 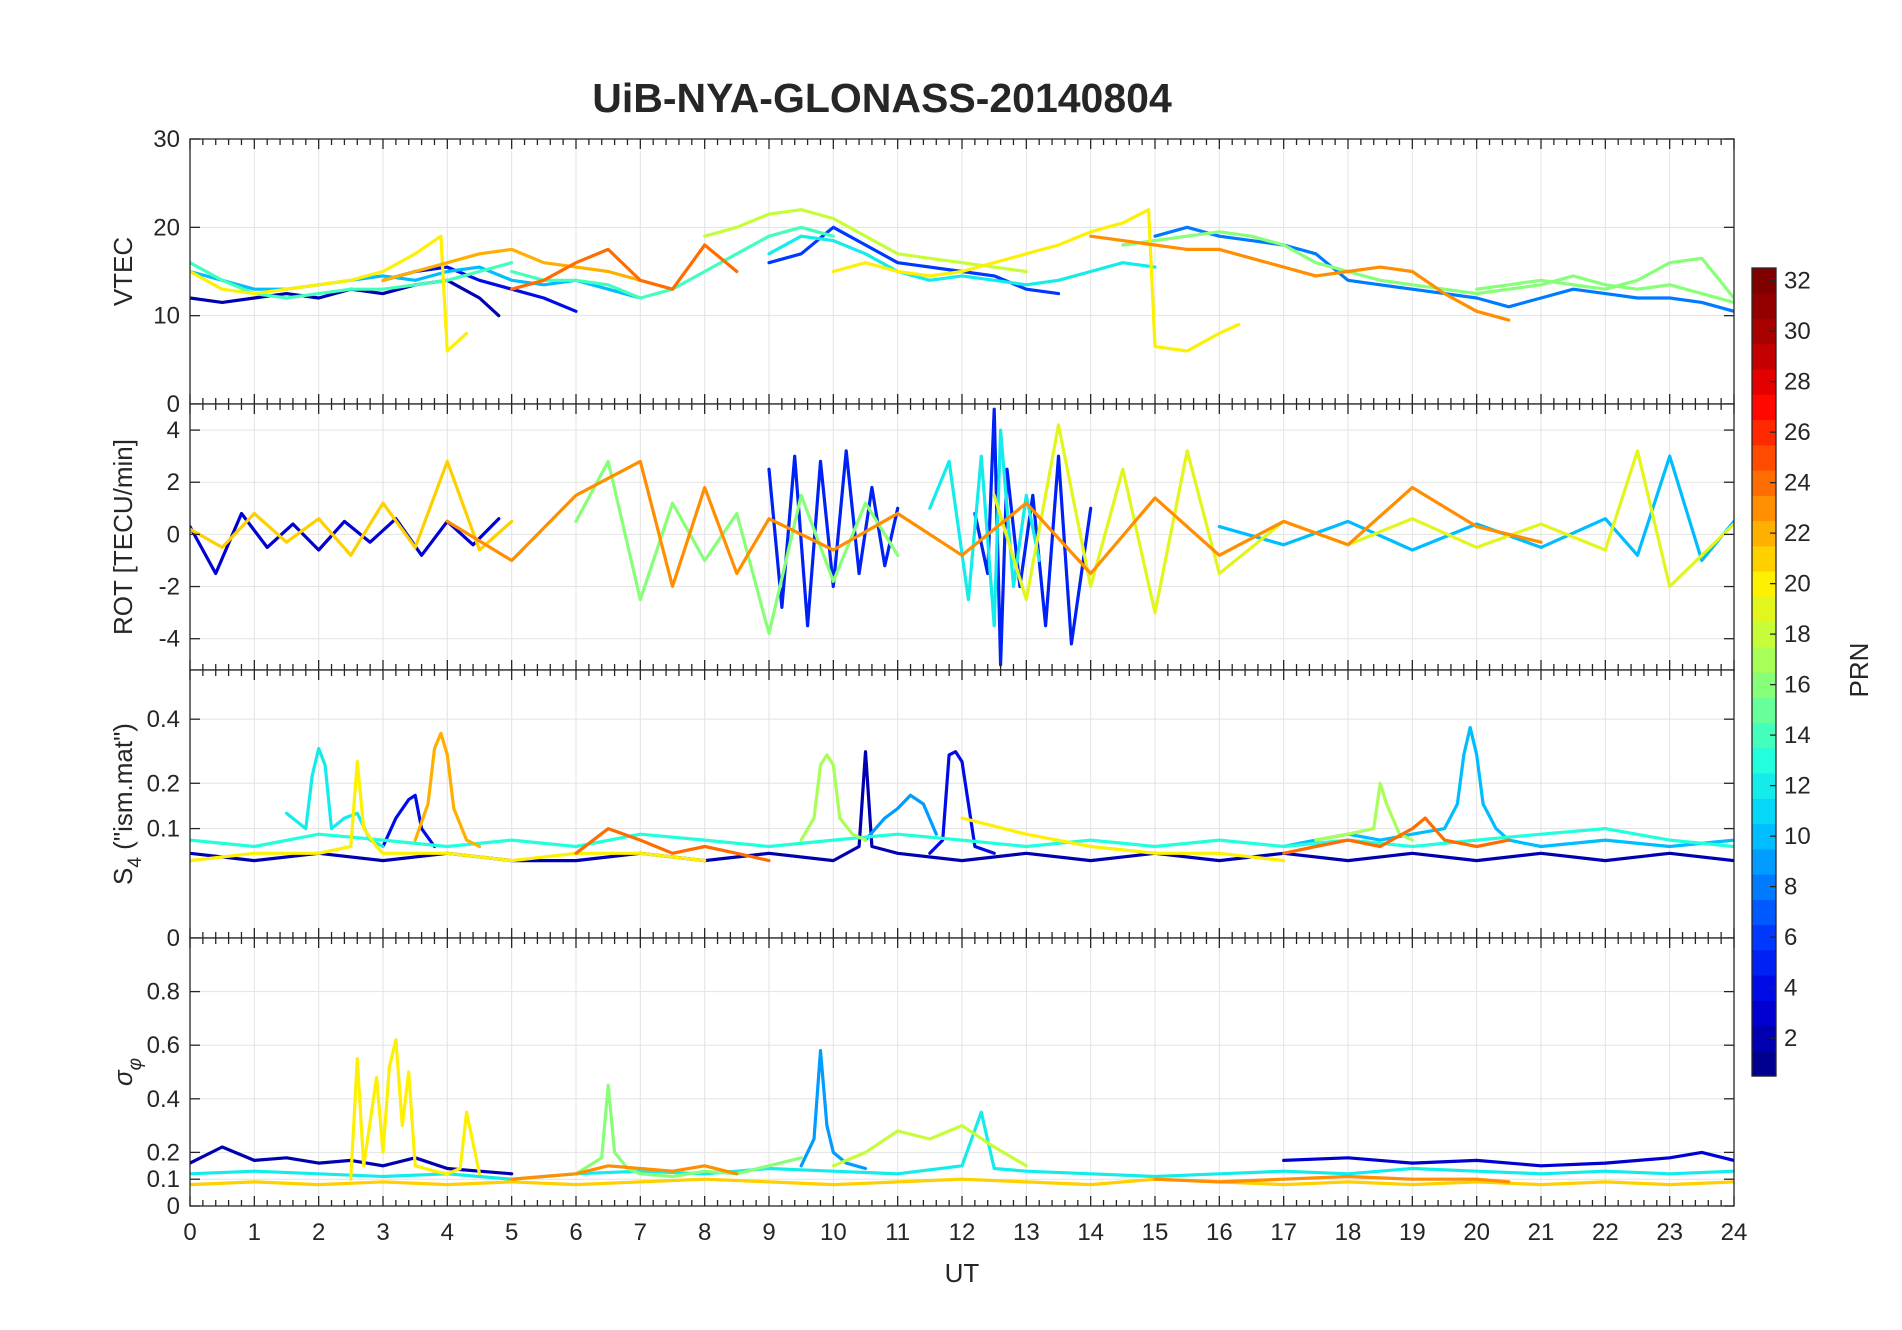 I want to click on colorbar-tick-label: 2, so click(x=1790, y=1038).